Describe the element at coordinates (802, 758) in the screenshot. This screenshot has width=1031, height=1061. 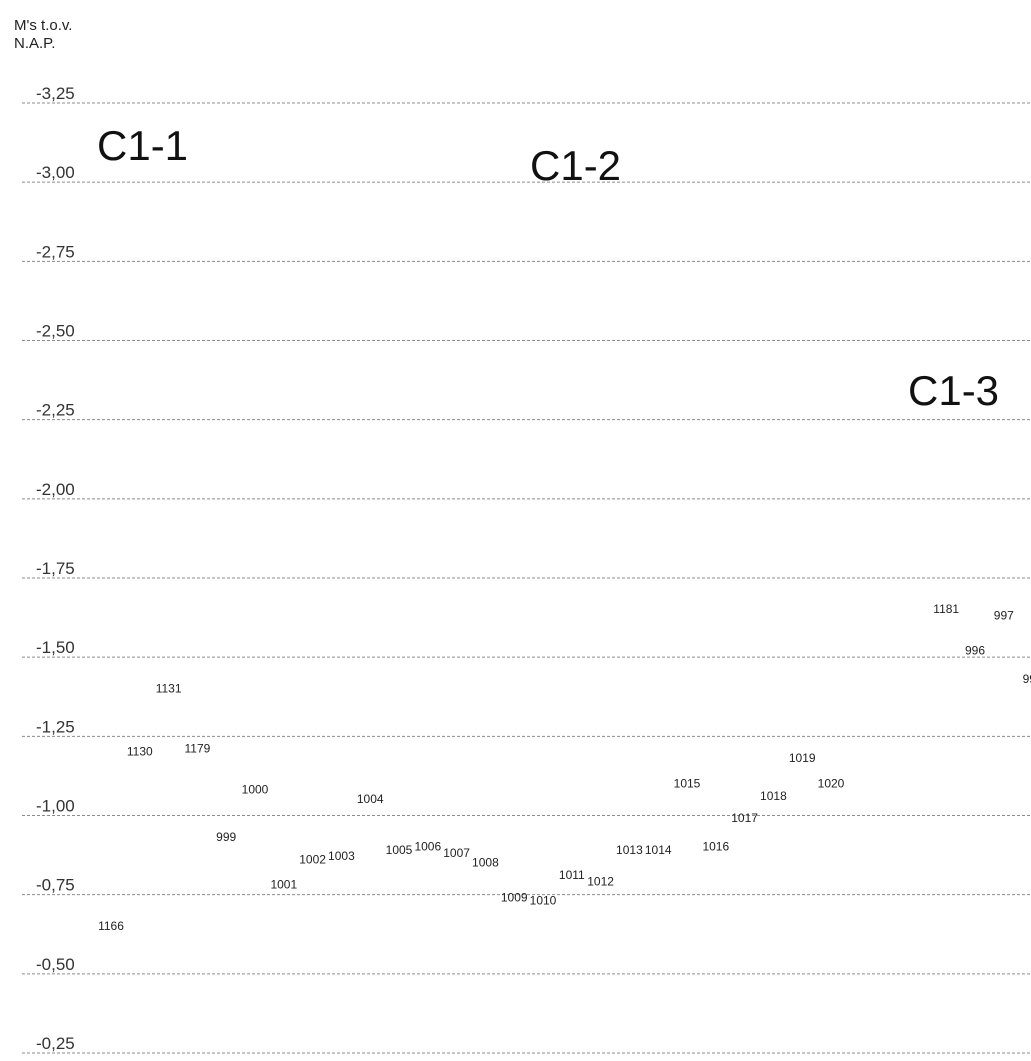
I see `column-label: 1019` at that location.